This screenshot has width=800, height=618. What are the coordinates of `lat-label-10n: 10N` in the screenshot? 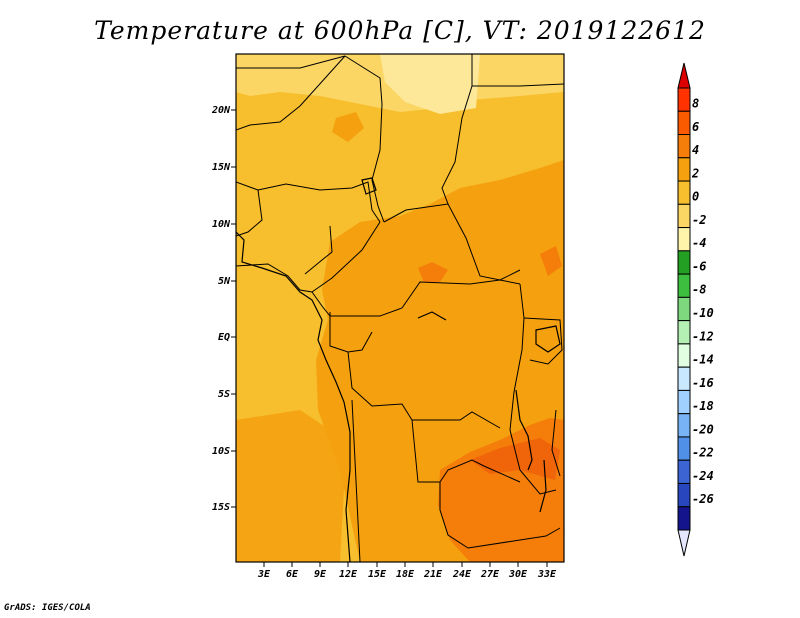 It's located at (221, 224).